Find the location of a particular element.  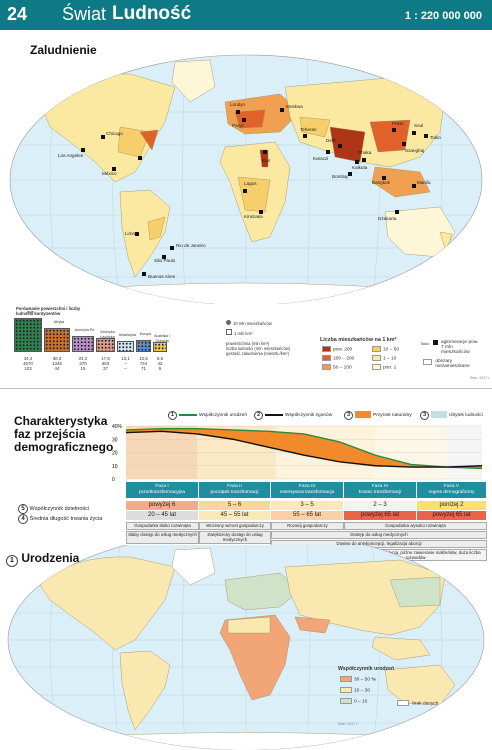

y-tick-label: 0 is located at coordinates (113, 480).